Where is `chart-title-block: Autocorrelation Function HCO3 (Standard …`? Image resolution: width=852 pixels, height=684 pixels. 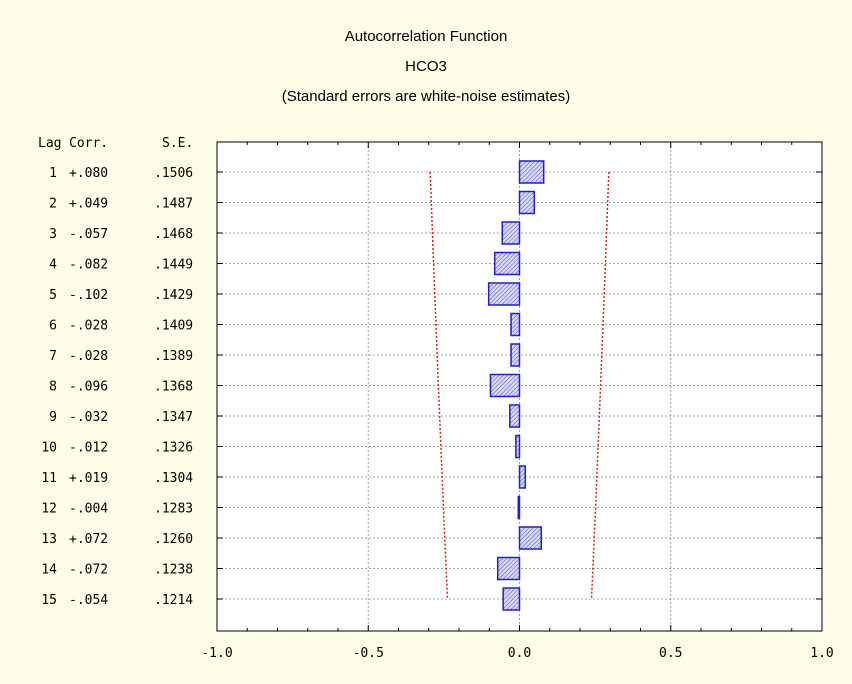 chart-title-block: Autocorrelation Function HCO3 (Standard … is located at coordinates (426, 67).